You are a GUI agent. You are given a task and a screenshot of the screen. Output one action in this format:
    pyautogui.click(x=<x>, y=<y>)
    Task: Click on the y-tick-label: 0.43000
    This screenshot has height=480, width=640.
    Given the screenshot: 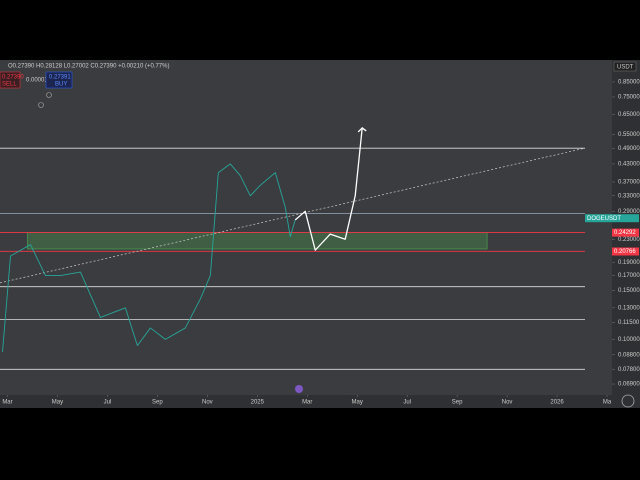 What is the action you would take?
    pyautogui.click(x=629, y=165)
    